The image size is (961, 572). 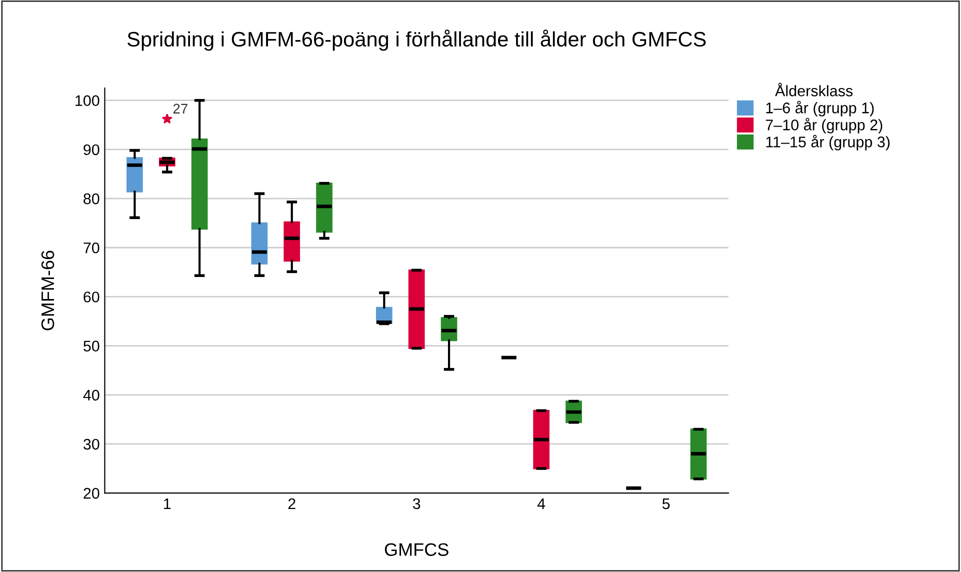 What do you see at coordinates (92, 346) in the screenshot?
I see `y-tick-label: 50` at bounding box center [92, 346].